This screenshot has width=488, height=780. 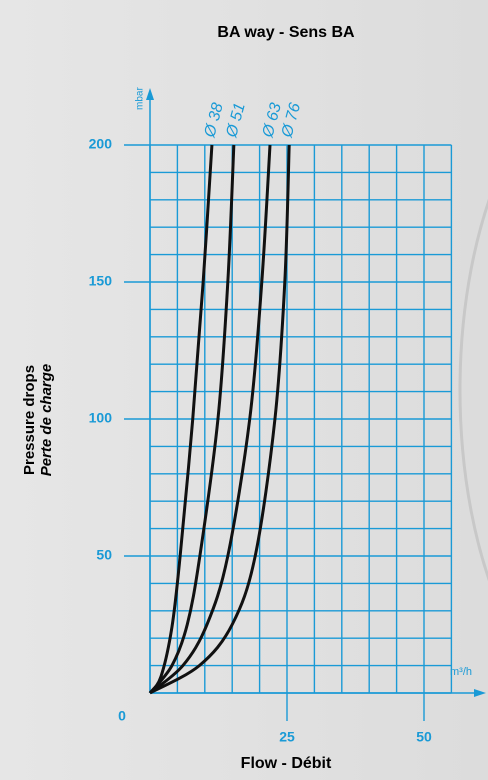 I want to click on y-tick-label: 50, so click(x=104, y=555).